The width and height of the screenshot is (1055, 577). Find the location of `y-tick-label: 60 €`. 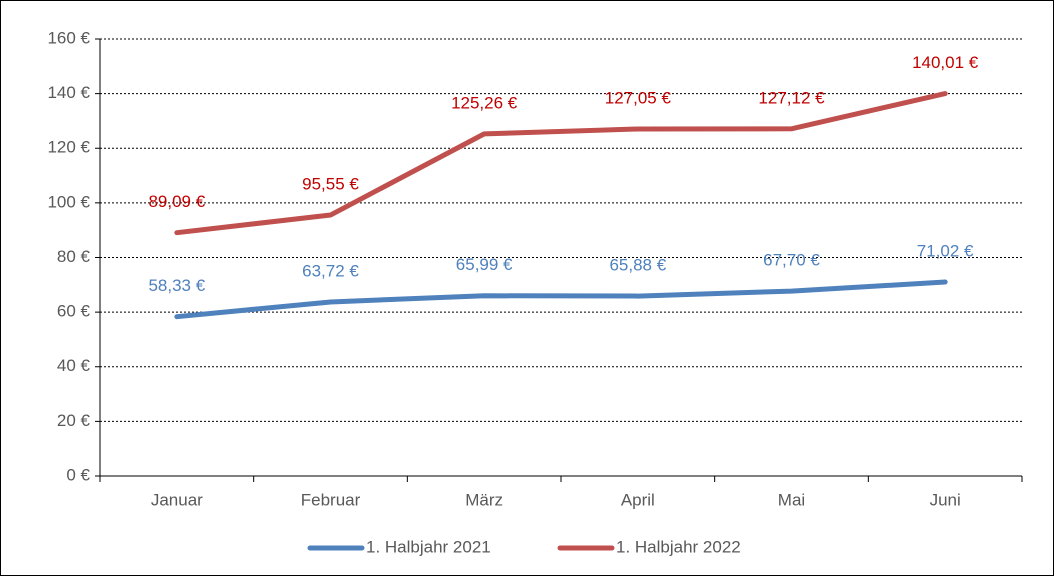

y-tick-label: 60 € is located at coordinates (74, 311).